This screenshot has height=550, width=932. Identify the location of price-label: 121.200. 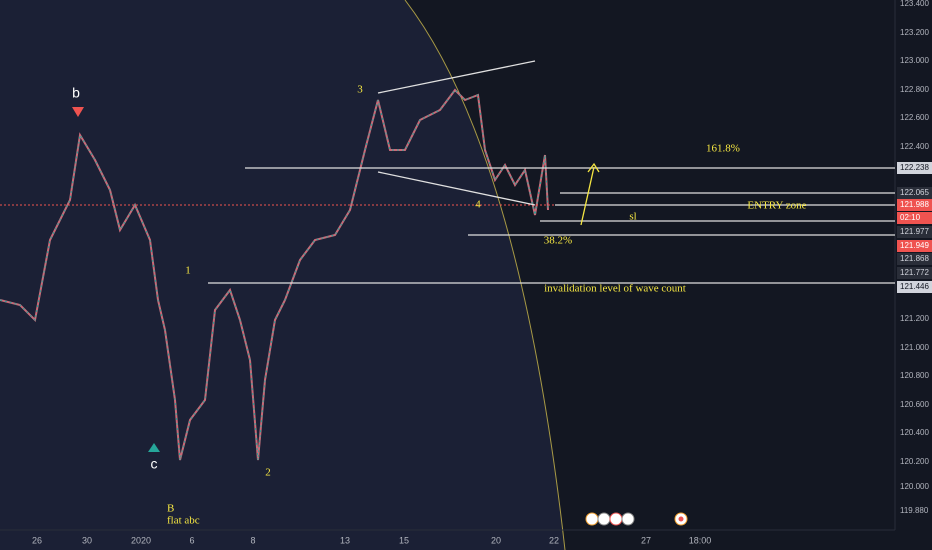
(914, 318).